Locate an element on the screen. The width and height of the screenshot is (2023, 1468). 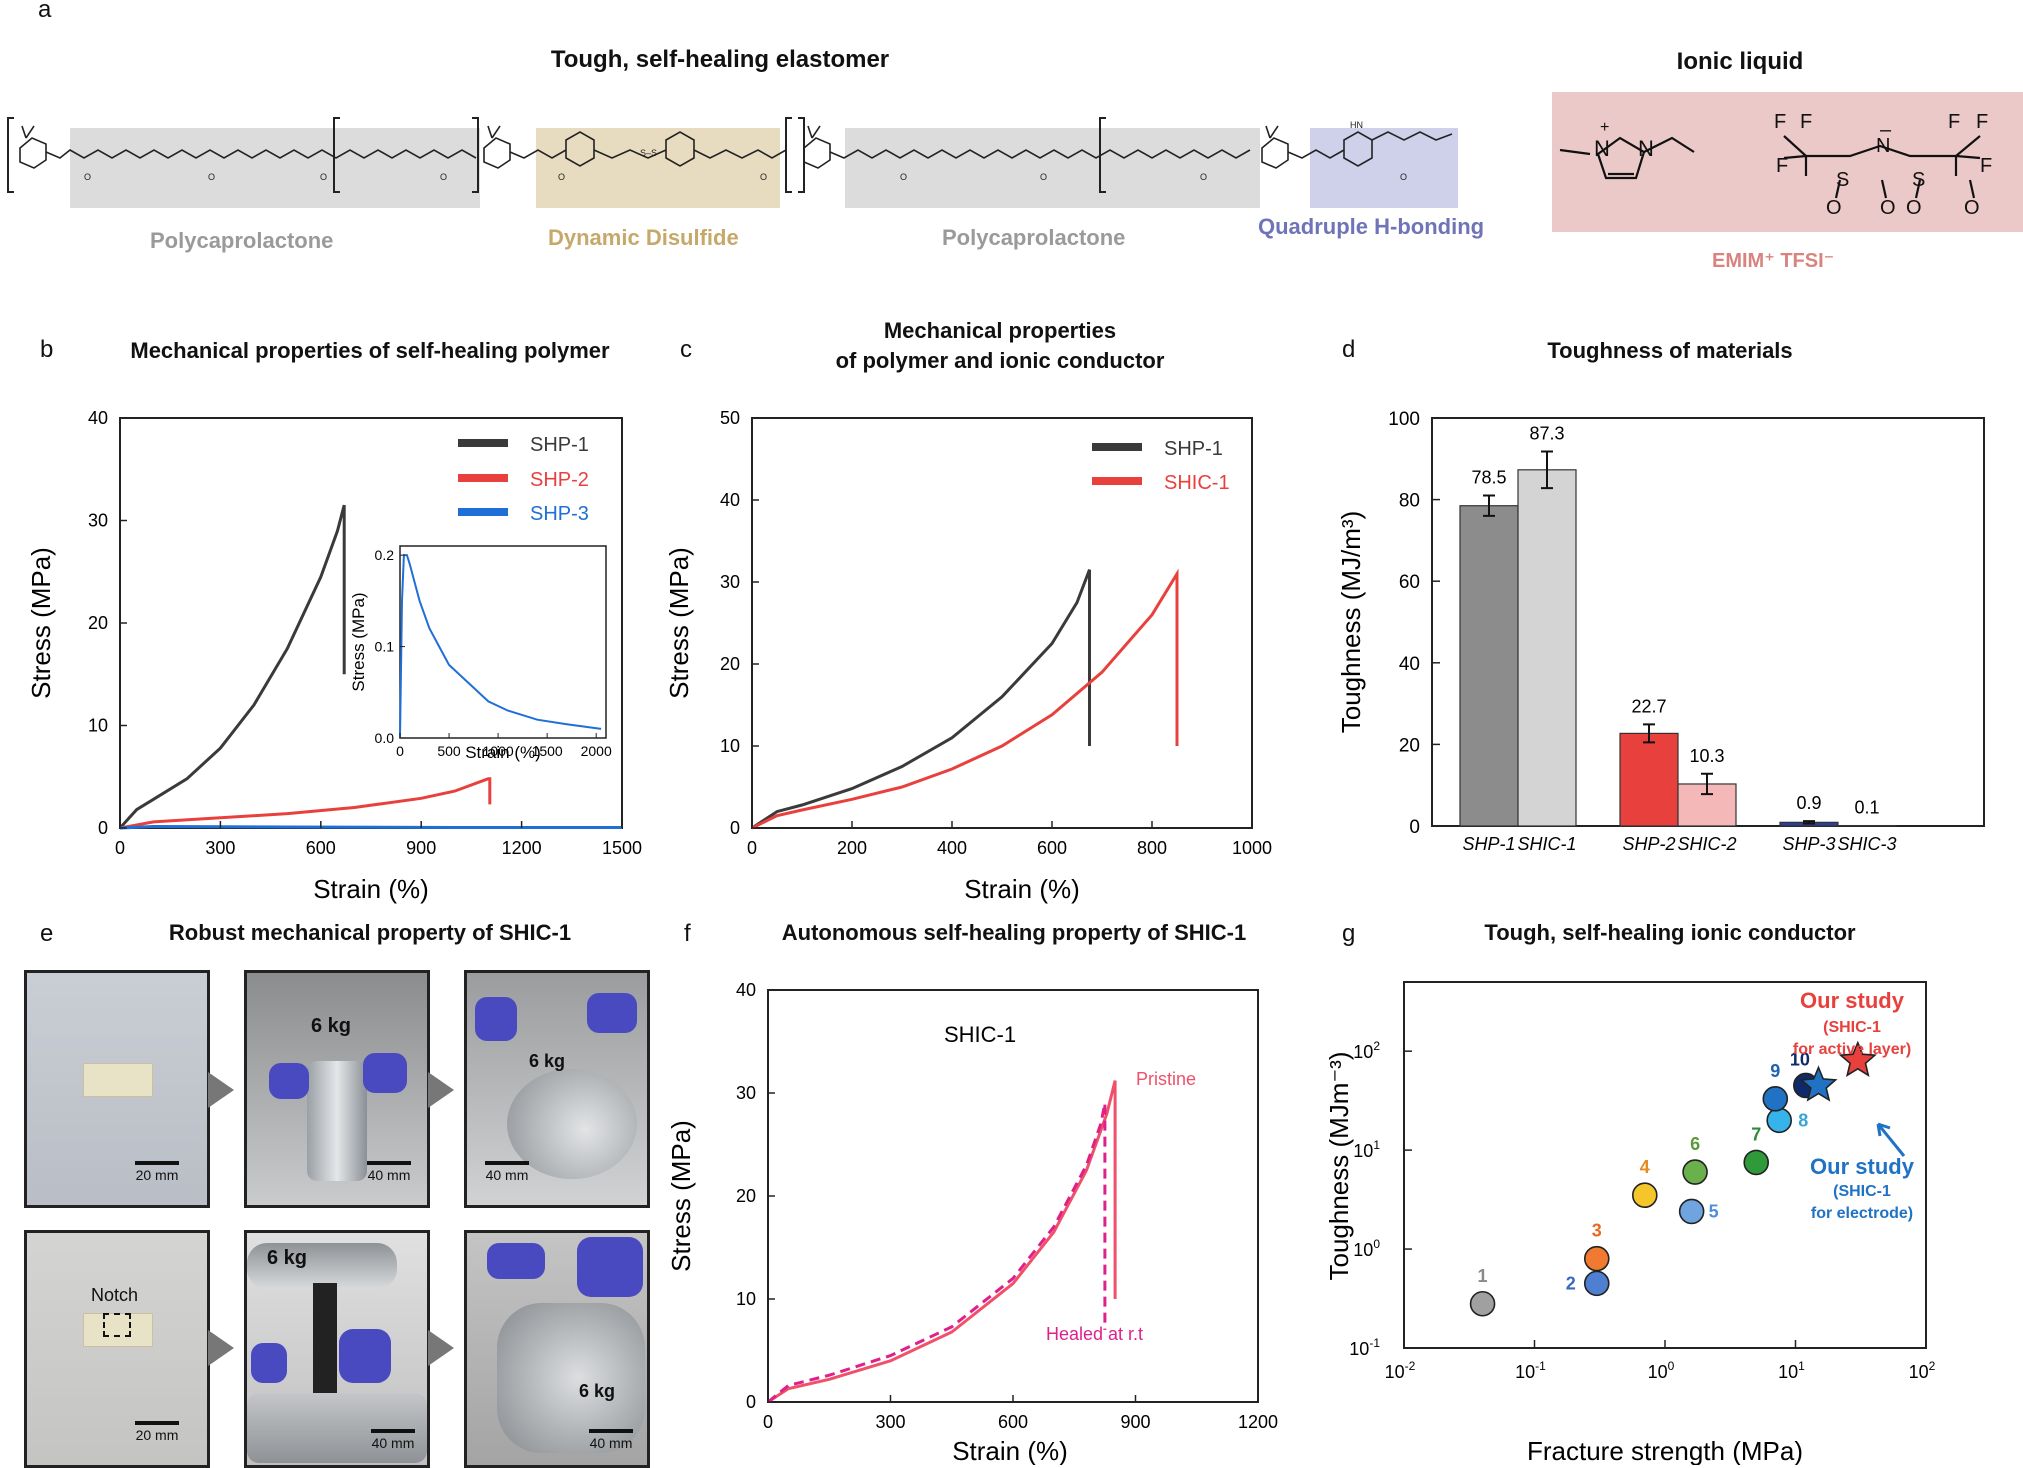
chart-b-inset-ytick-label: 0.0 is located at coordinates (385, 738).